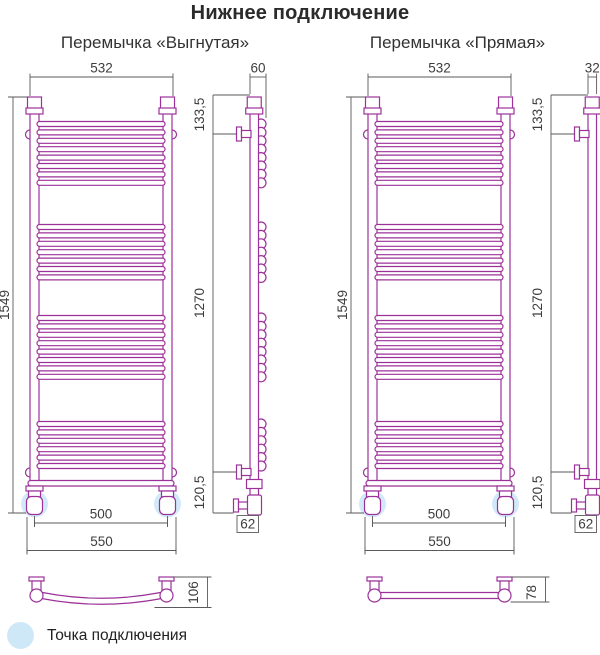  I want to click on page-title: Нижнее подключение, so click(300, 13).